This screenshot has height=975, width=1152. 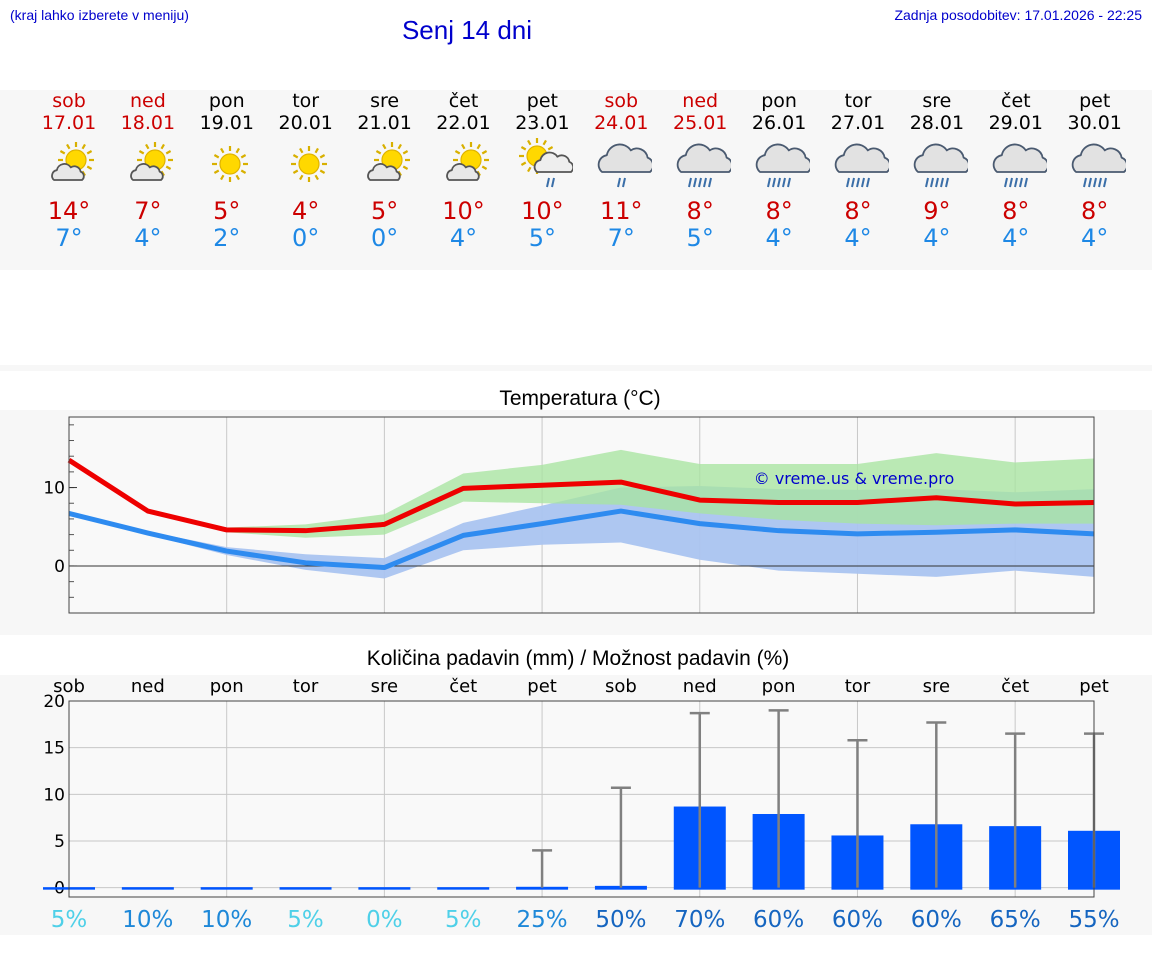 What do you see at coordinates (858, 123) in the screenshot?
I see `day-date: 27.01` at bounding box center [858, 123].